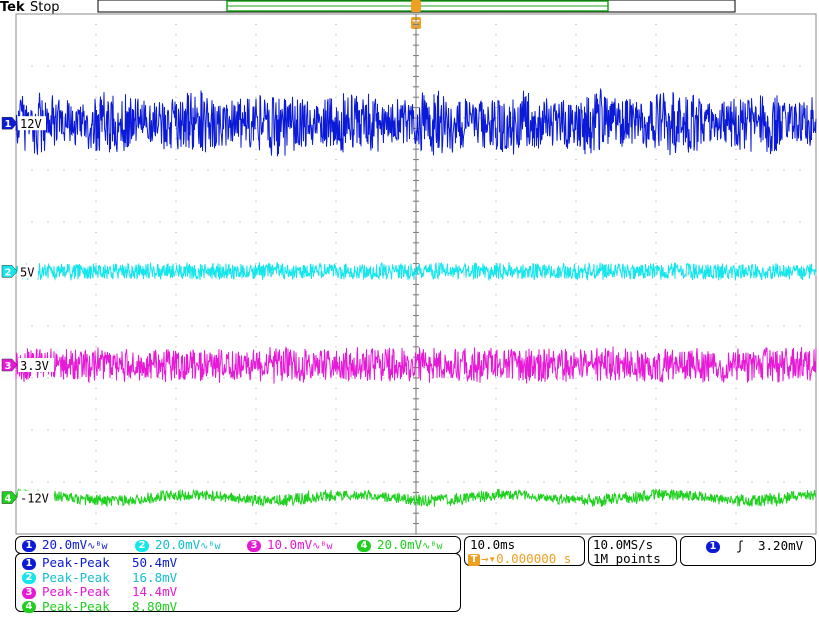 The height and width of the screenshot is (618, 819). I want to click on trigger-position-value: 0.000000 s, so click(534, 558).